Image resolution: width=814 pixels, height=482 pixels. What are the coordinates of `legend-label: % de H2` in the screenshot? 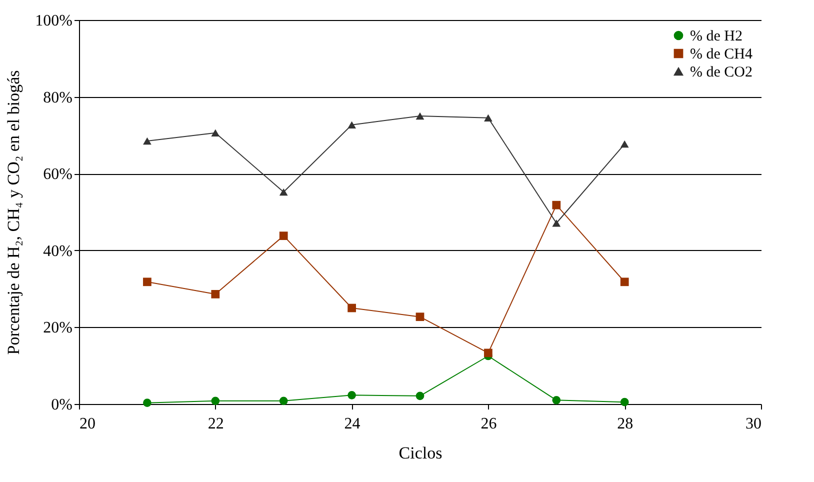 It's located at (716, 36).